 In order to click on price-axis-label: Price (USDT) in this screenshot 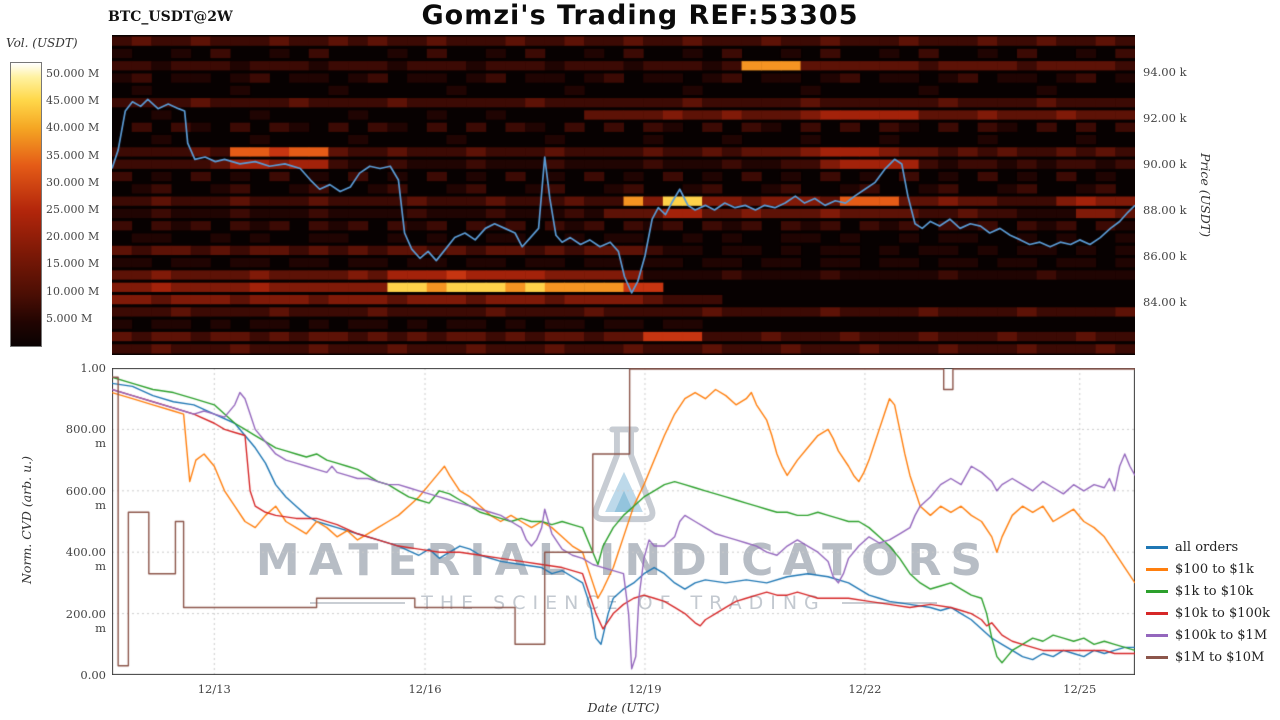, I will do `click(1205, 195)`.